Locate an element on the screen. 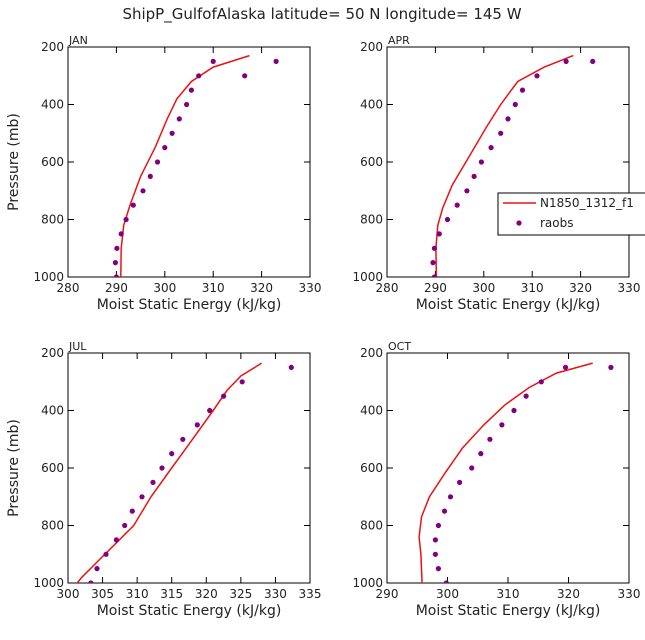 This screenshot has height=640, width=645. x-tick-label: 325 is located at coordinates (240, 594).